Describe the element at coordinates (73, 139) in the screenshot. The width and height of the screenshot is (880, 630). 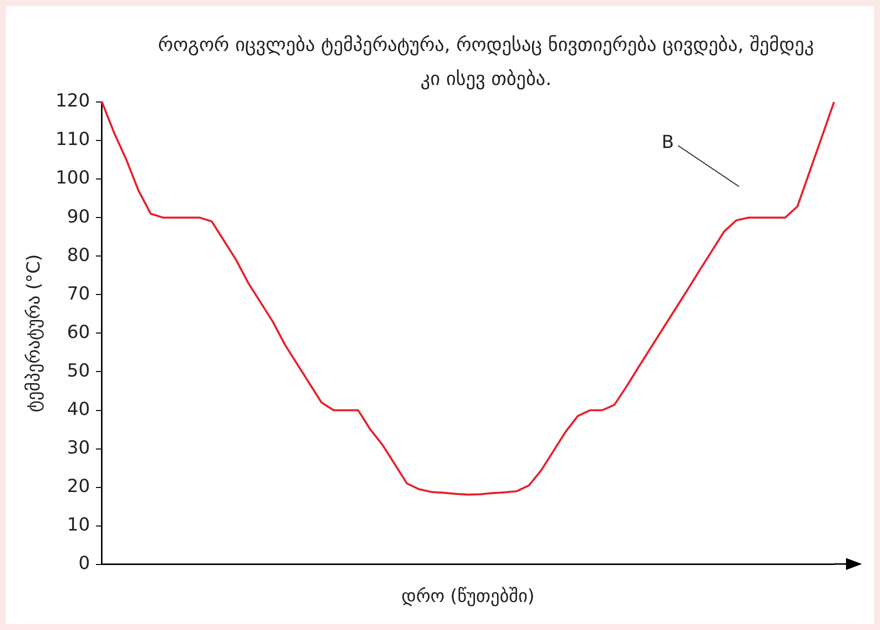
I see `y-tick-label: 110` at that location.